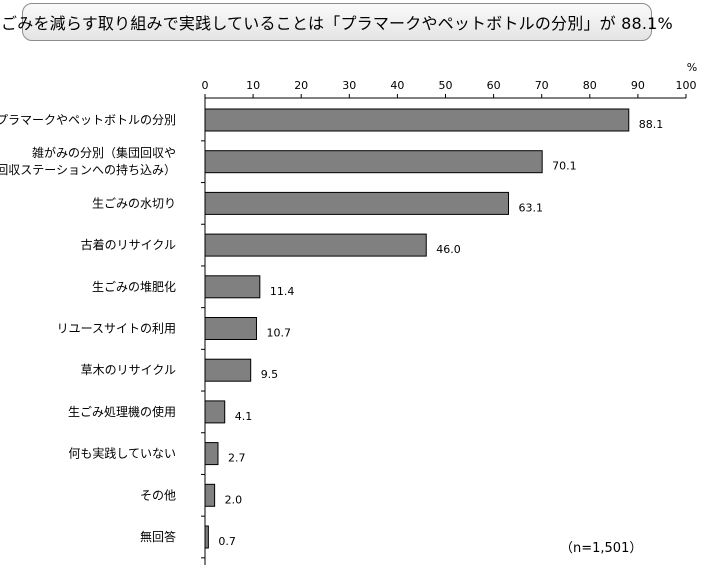  I want to click on data-label: 2.7, so click(237, 458).